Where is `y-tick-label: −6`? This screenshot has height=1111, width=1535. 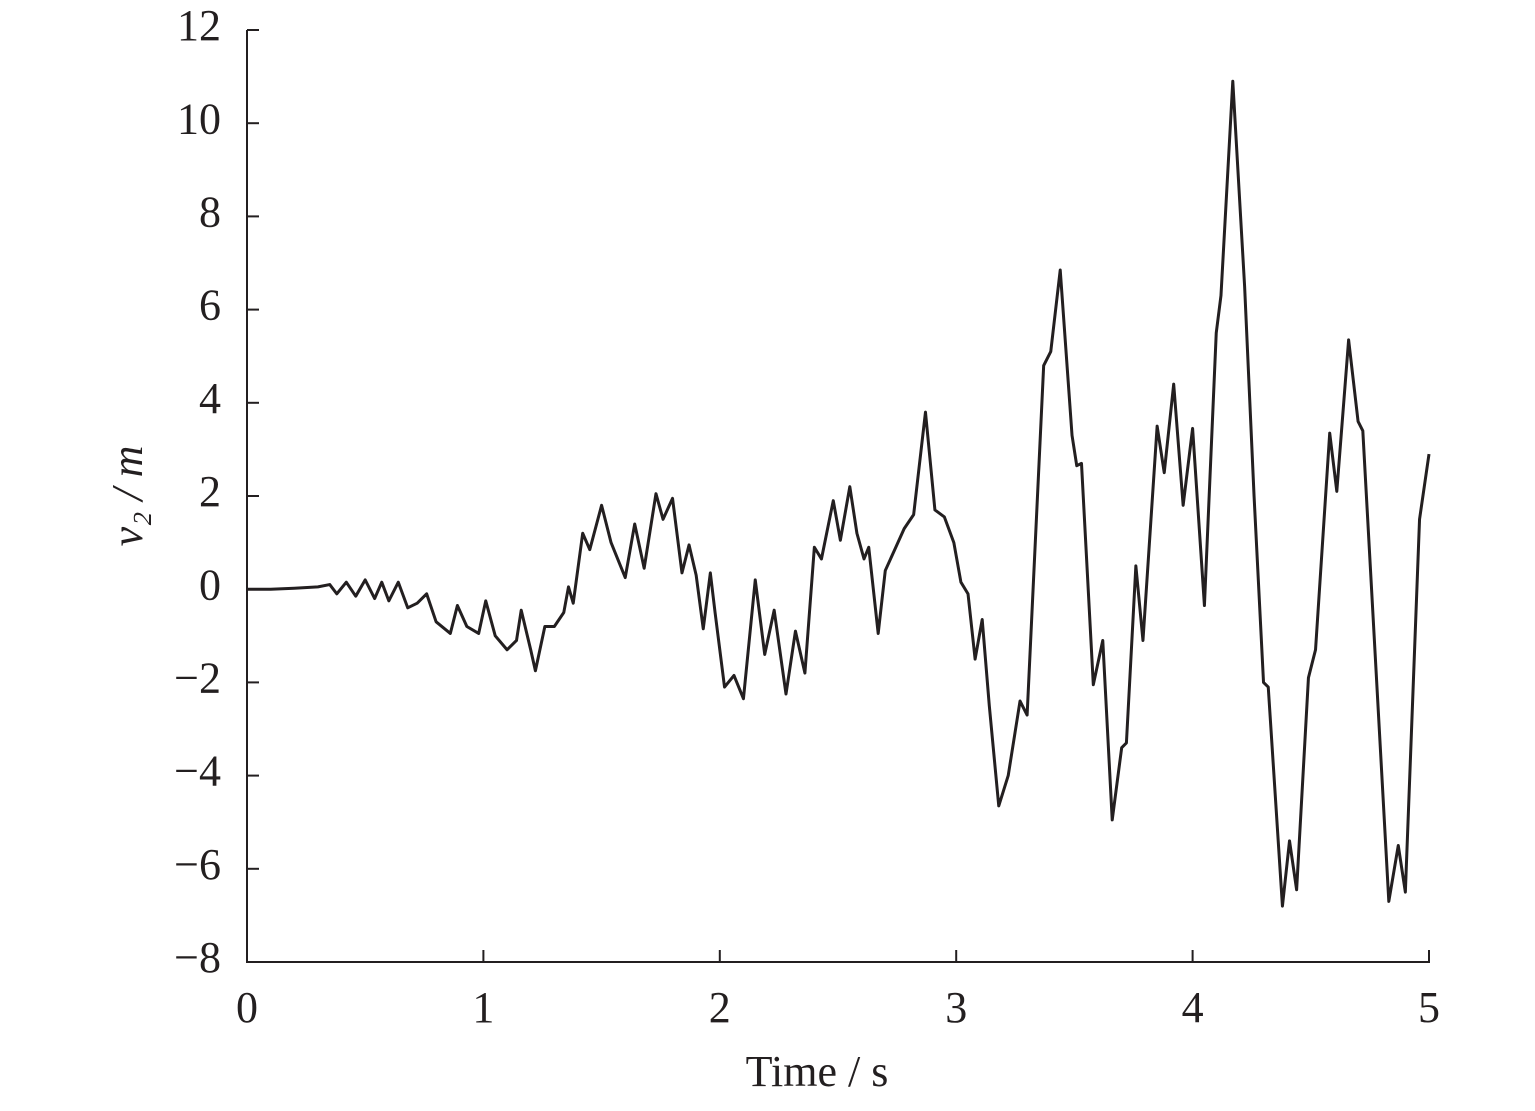 y-tick-label: −6 is located at coordinates (197, 864).